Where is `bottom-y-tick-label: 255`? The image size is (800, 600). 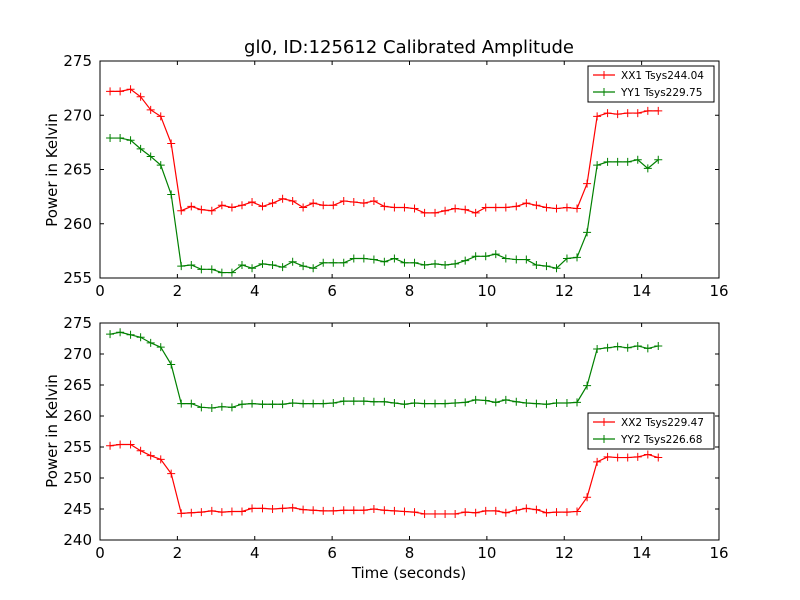 bottom-y-tick-label: 255 is located at coordinates (77, 447).